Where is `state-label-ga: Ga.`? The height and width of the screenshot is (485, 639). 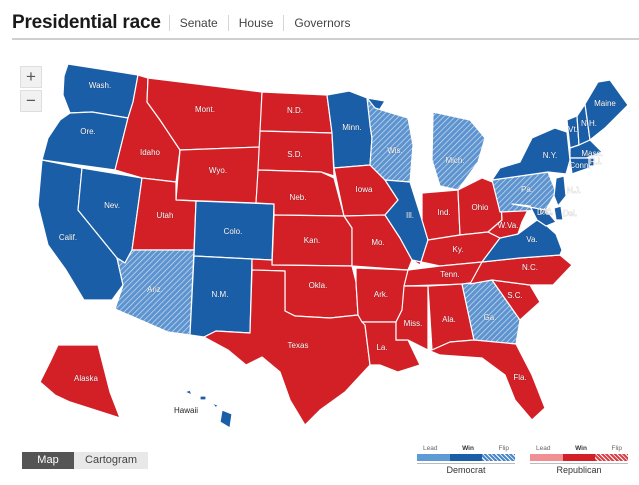 state-label-ga: Ga. is located at coordinates (490, 317).